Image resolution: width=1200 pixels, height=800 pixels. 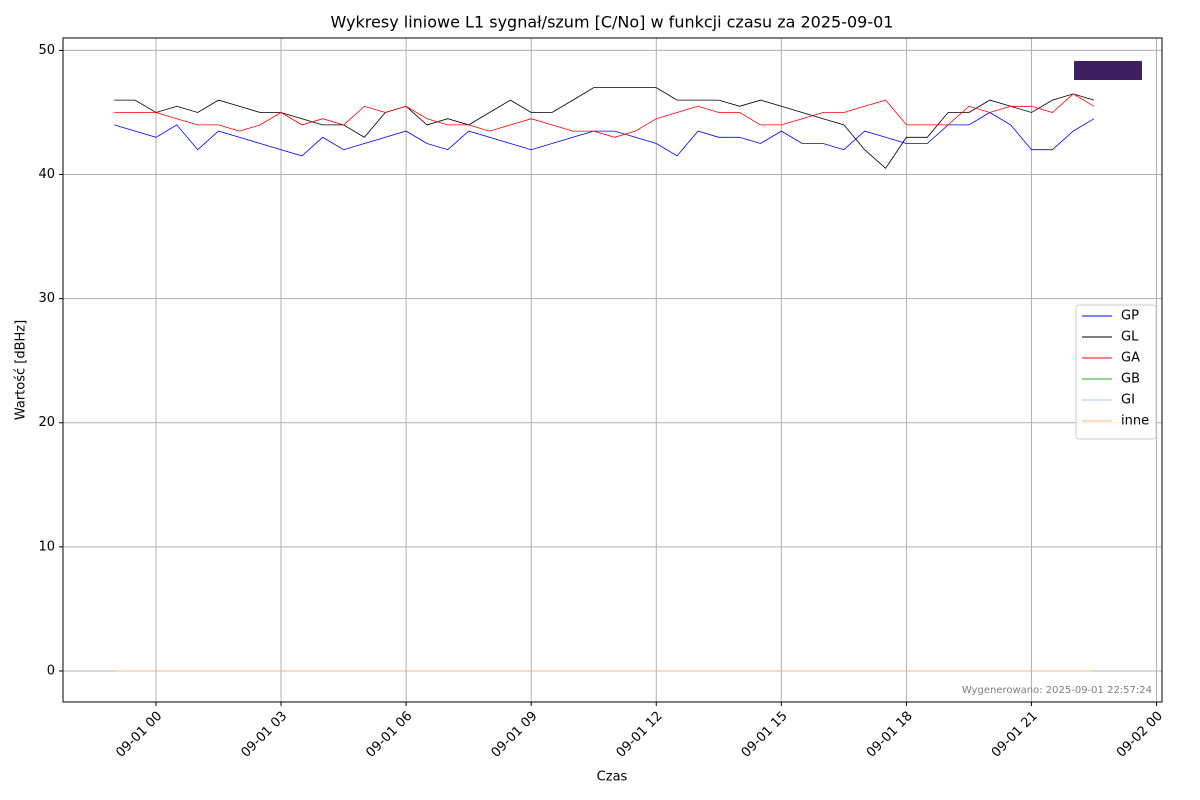 What do you see at coordinates (264, 735) in the screenshot?
I see `x-tick-label: 09-01 03` at bounding box center [264, 735].